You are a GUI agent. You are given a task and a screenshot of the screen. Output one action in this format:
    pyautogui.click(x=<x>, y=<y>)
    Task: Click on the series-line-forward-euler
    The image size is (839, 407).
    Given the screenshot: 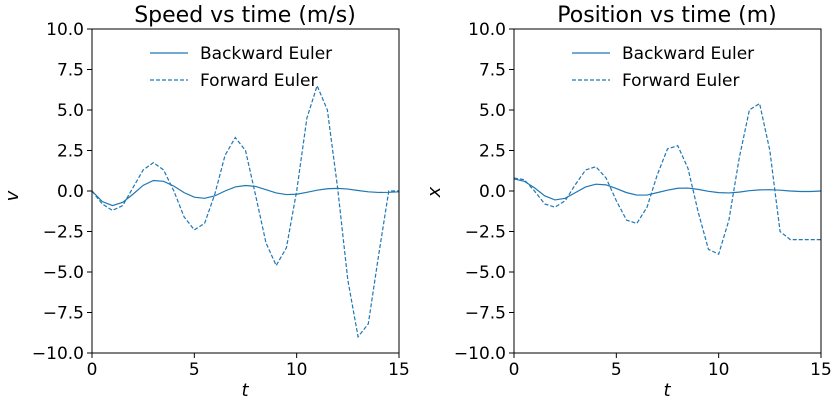 What is the action you would take?
    pyautogui.click(x=667, y=179)
    